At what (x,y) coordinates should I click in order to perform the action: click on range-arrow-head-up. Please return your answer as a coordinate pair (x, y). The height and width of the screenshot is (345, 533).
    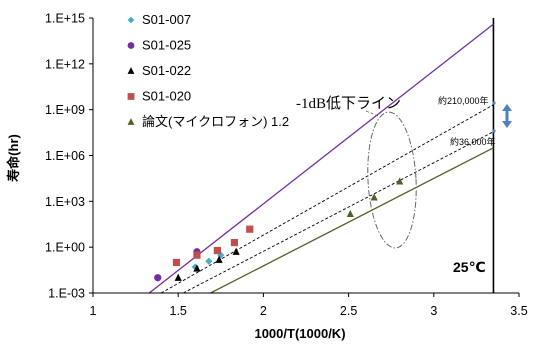
    Looking at the image, I should click on (507, 107).